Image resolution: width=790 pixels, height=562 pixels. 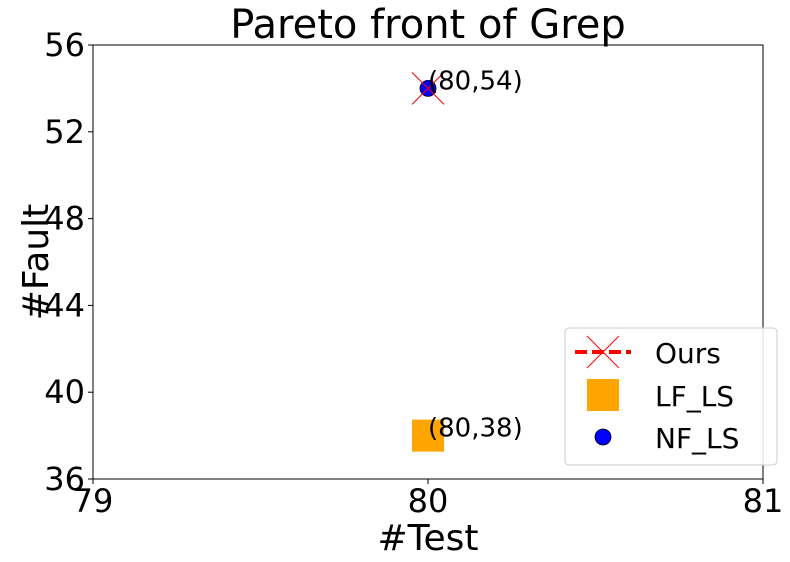 I want to click on x-tick-label: 81, so click(x=763, y=501).